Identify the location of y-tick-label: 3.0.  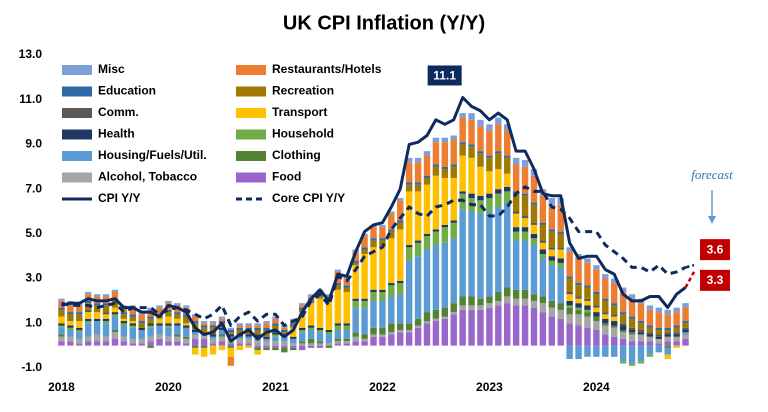
(33, 278).